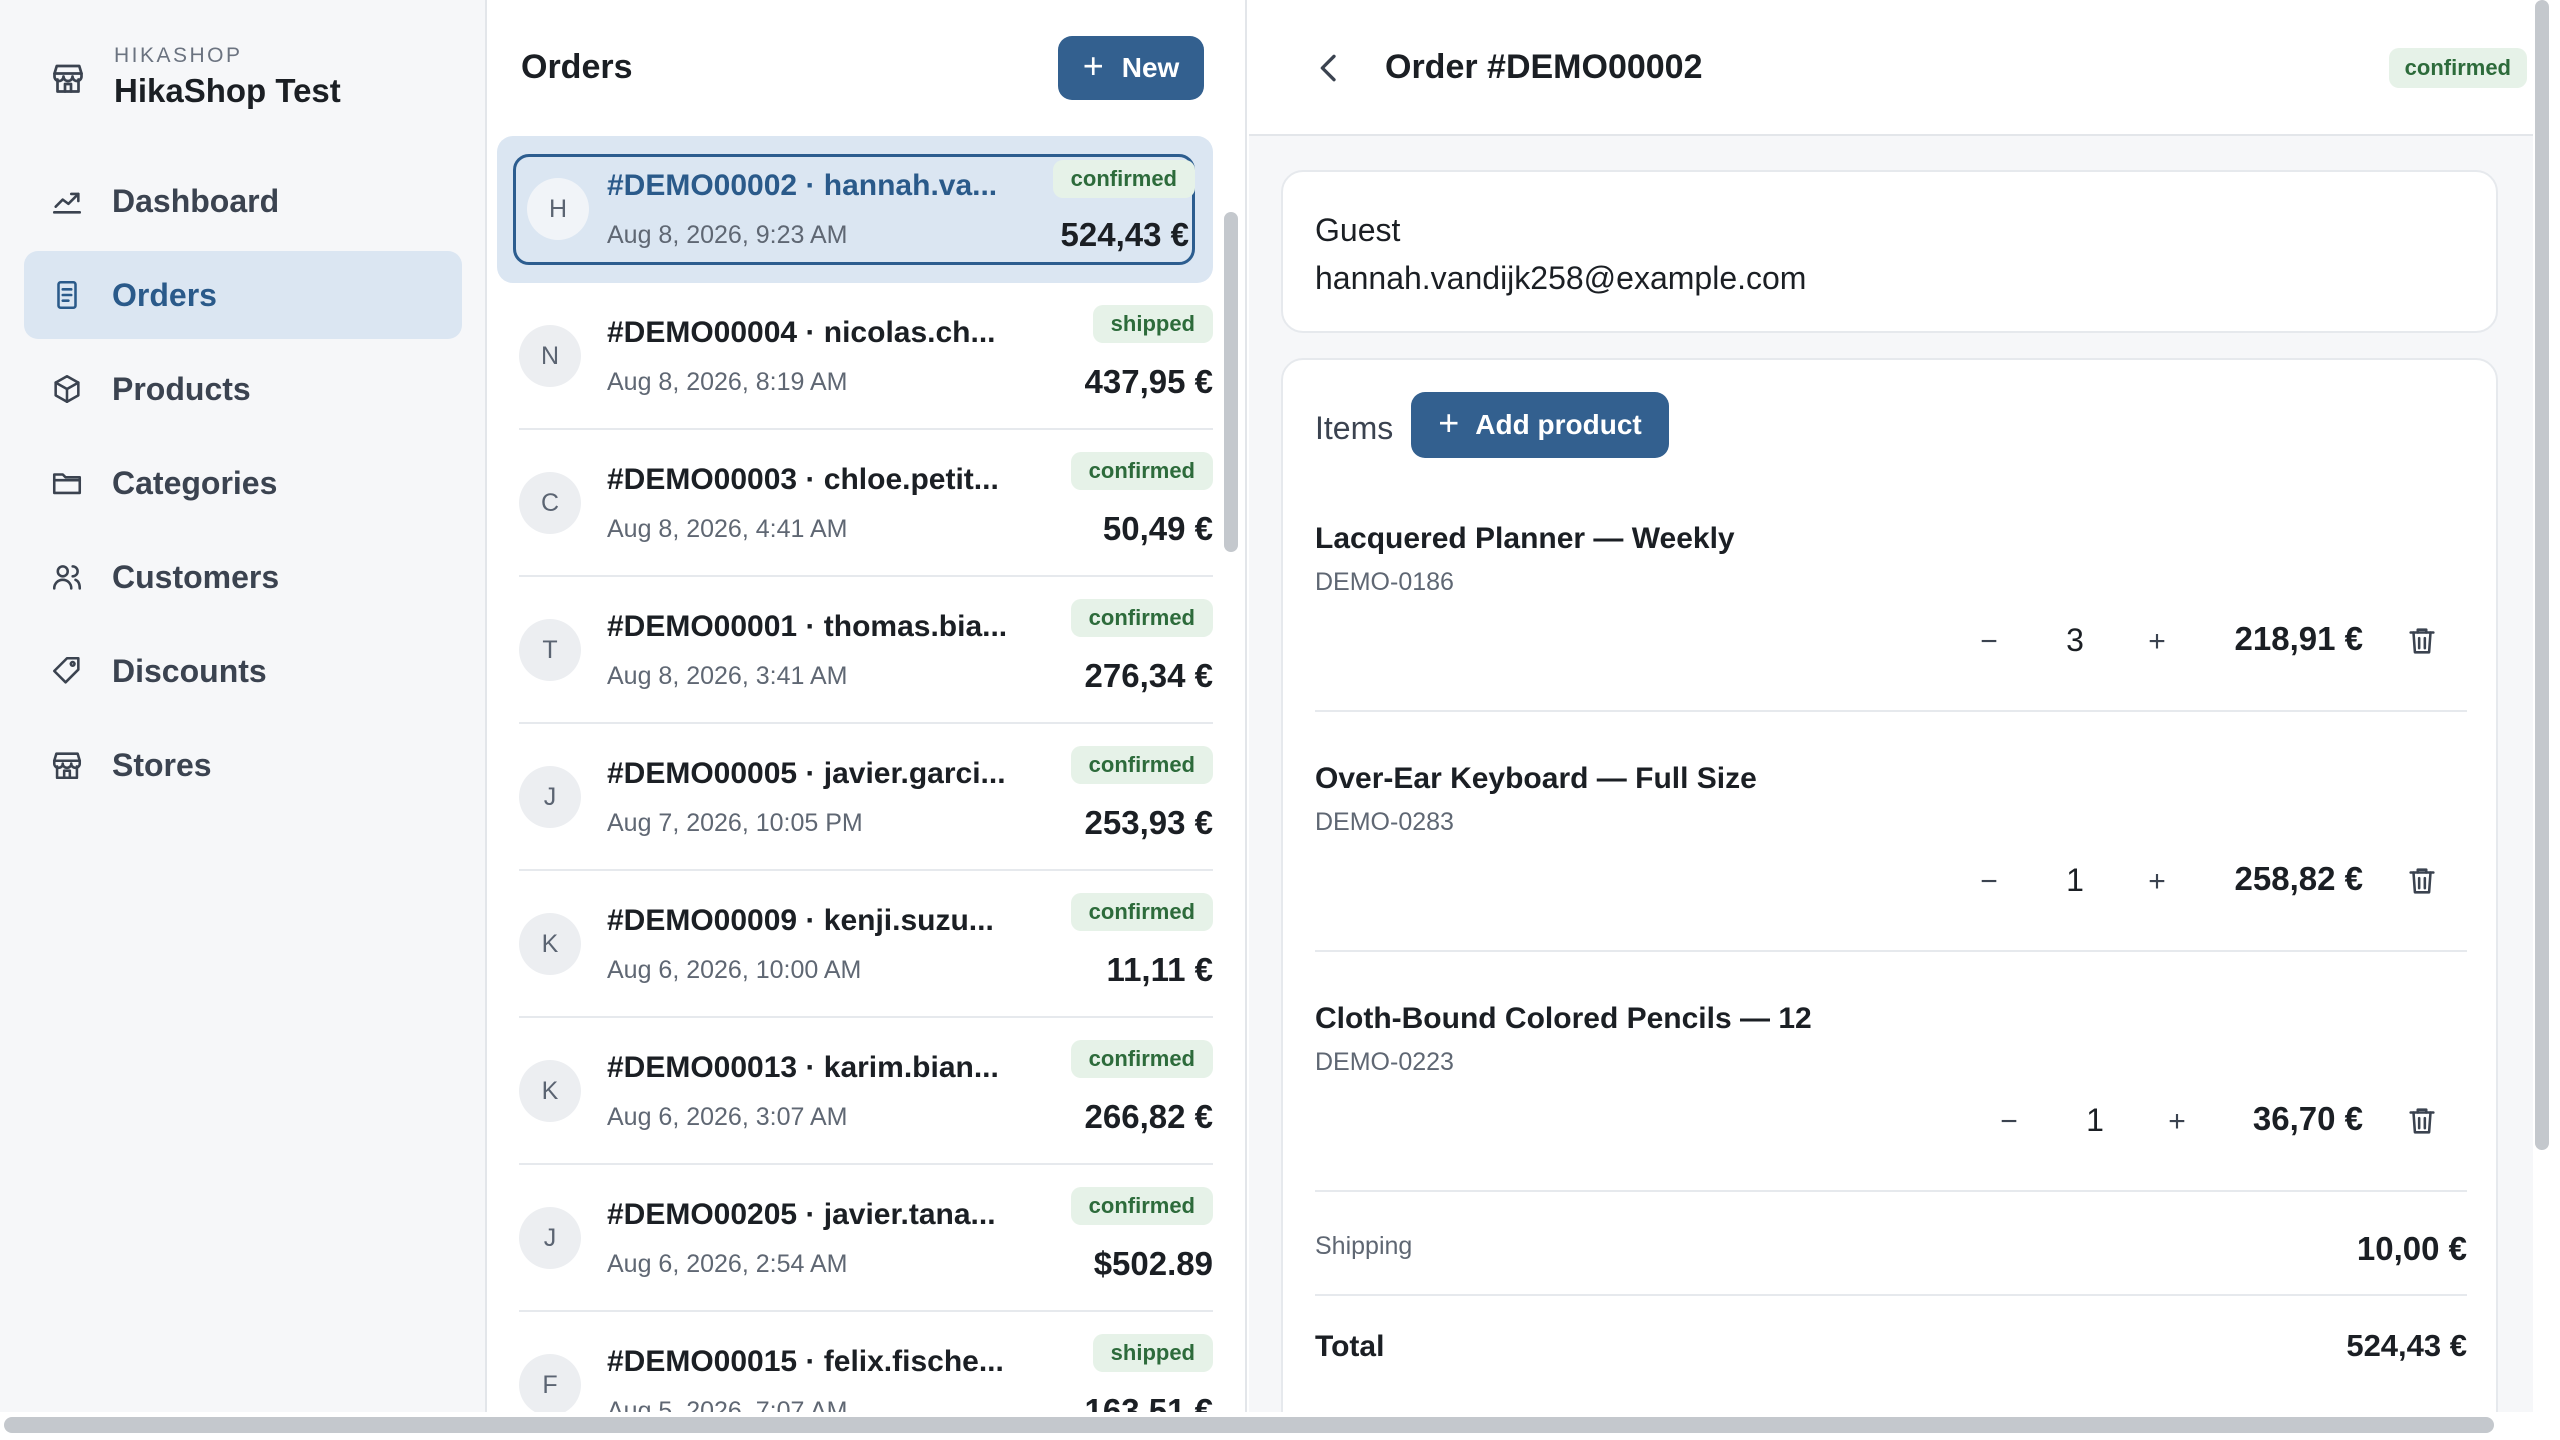 This screenshot has height=1440, width=2560. What do you see at coordinates (1563, 1018) in the screenshot?
I see `item-name: Cloth-Bound Colored Pencils — 12` at bounding box center [1563, 1018].